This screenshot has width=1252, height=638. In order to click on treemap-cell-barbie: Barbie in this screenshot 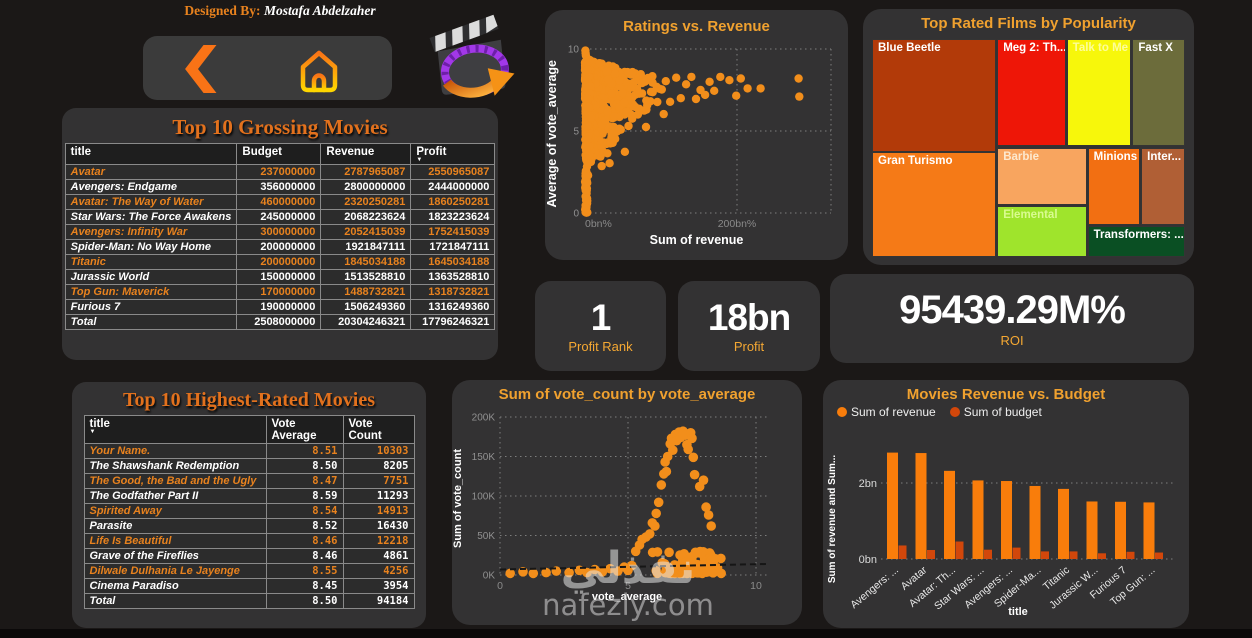, I will do `click(1042, 176)`.